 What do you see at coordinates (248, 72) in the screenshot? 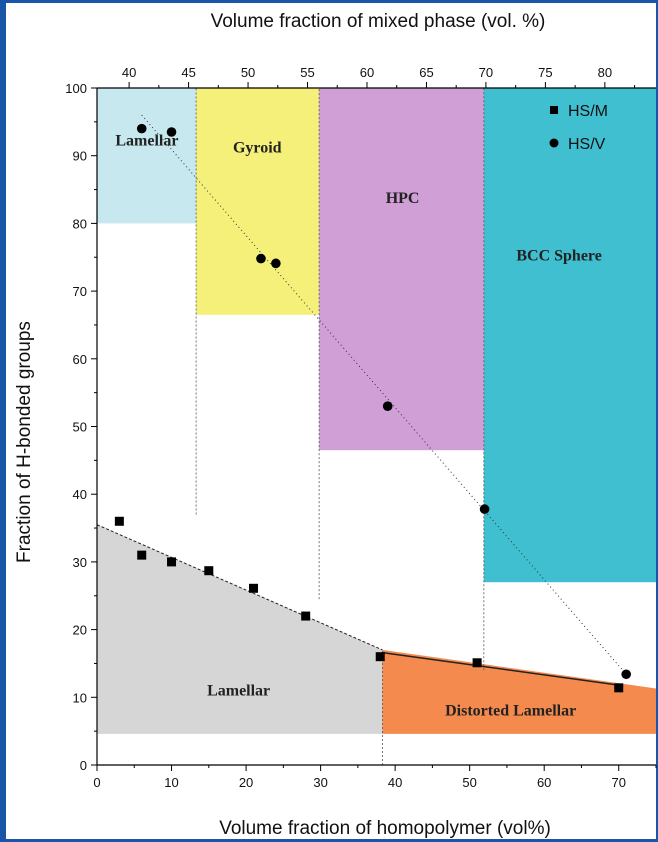
I see `x2-tick-label-2: 50` at bounding box center [248, 72].